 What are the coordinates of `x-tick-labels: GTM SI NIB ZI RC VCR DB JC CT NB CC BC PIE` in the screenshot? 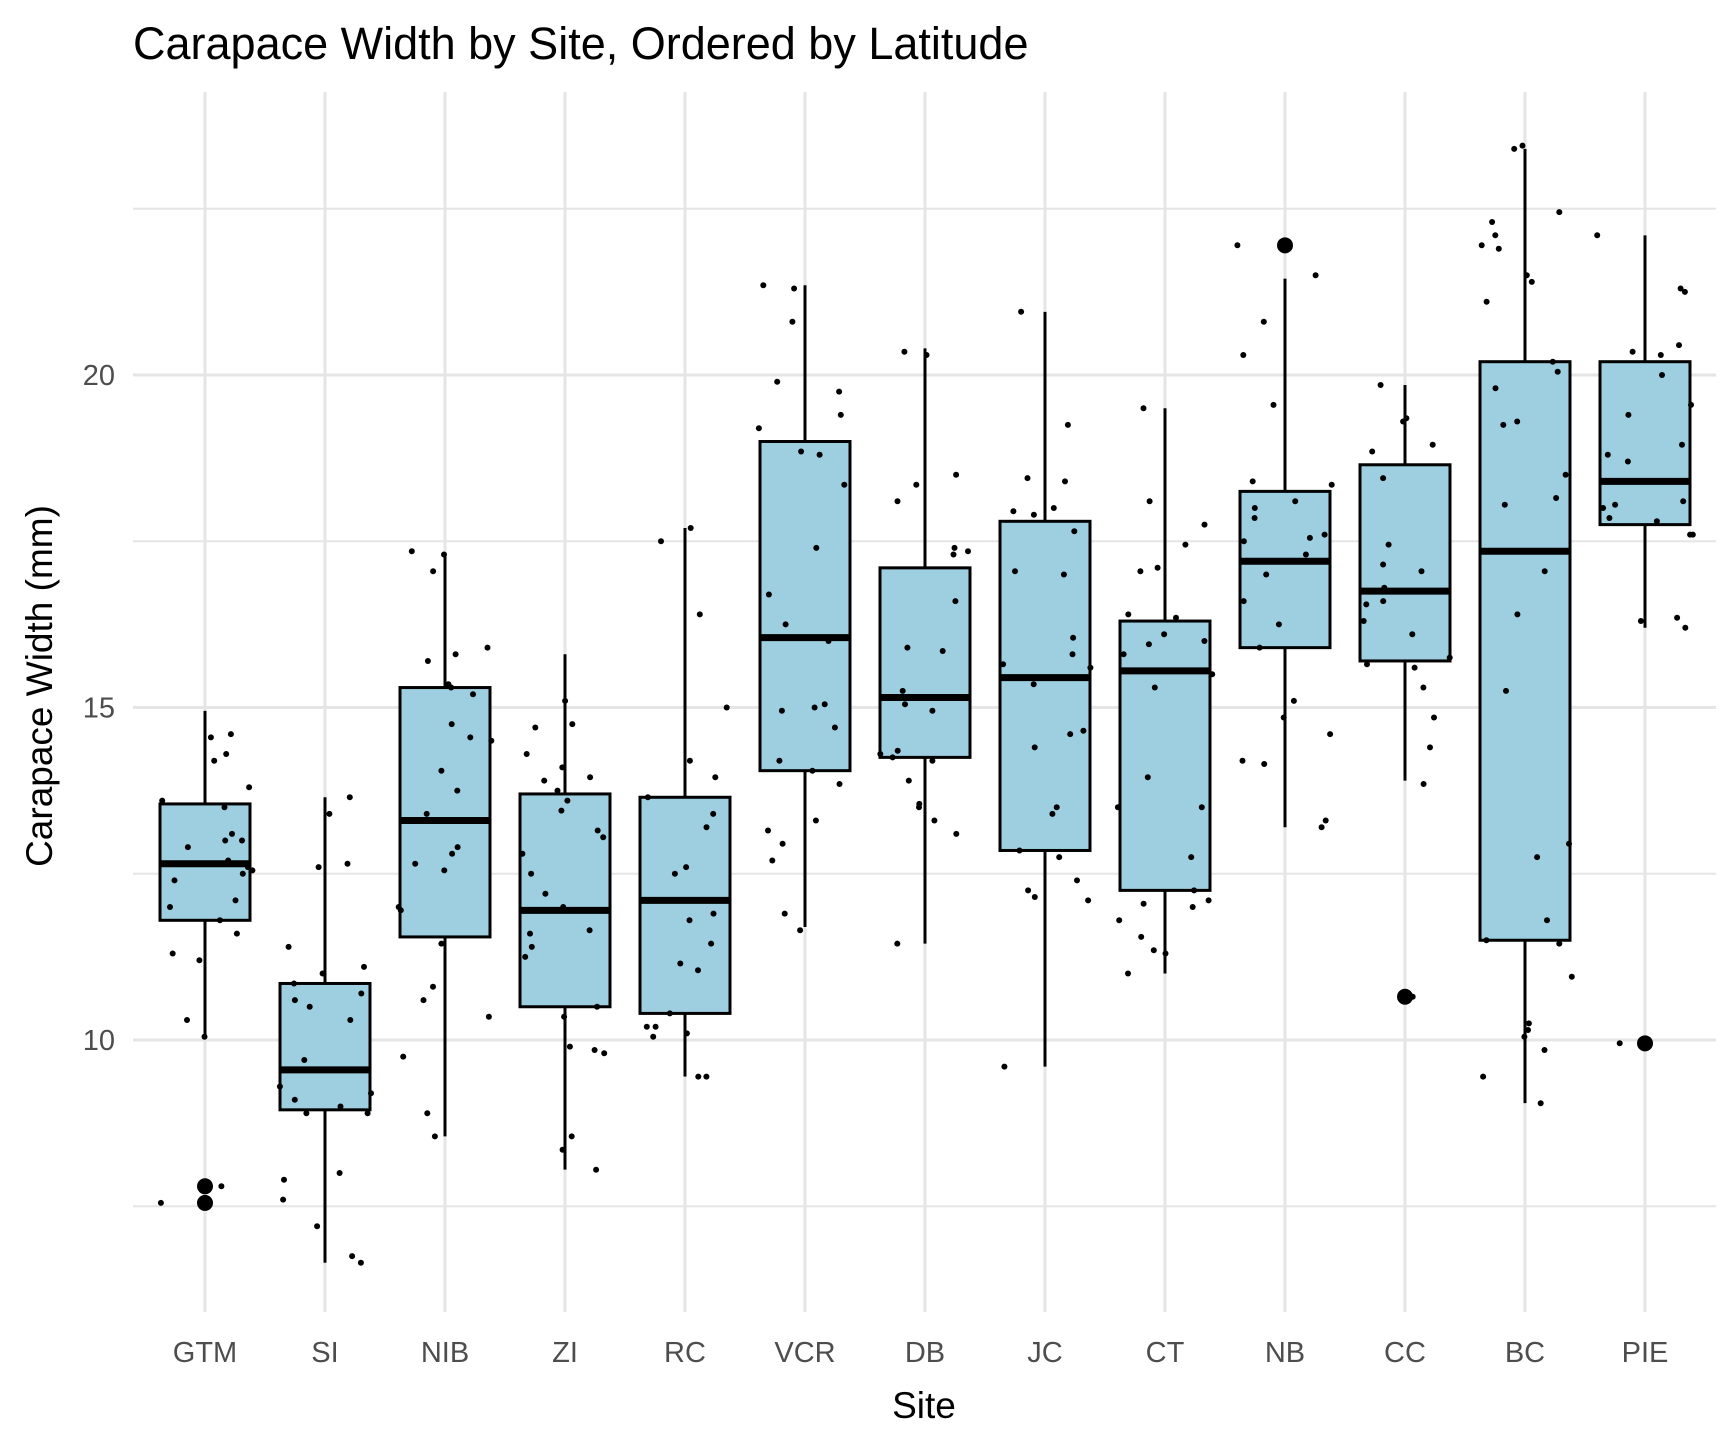 It's located at (921, 1353).